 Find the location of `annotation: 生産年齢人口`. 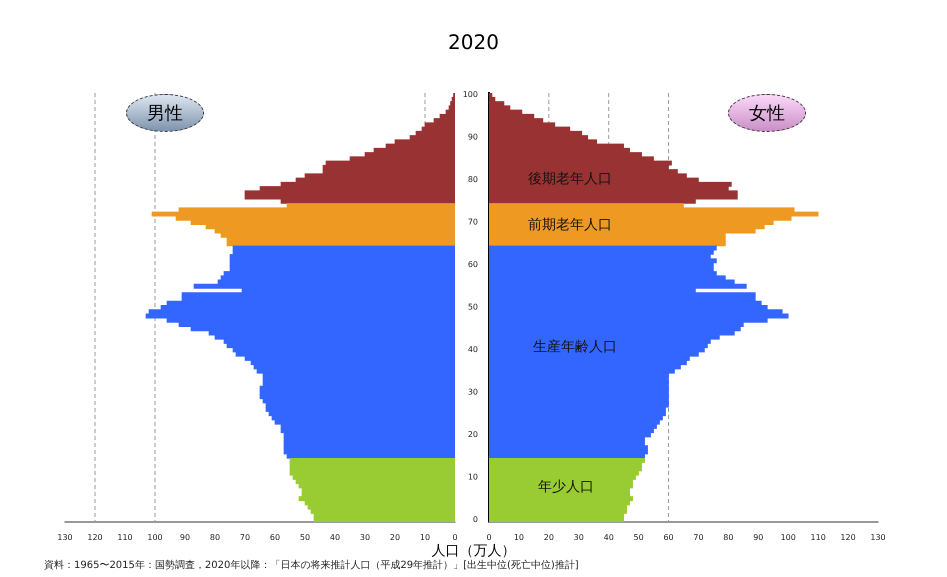

annotation: 生産年齢人口 is located at coordinates (575, 347).